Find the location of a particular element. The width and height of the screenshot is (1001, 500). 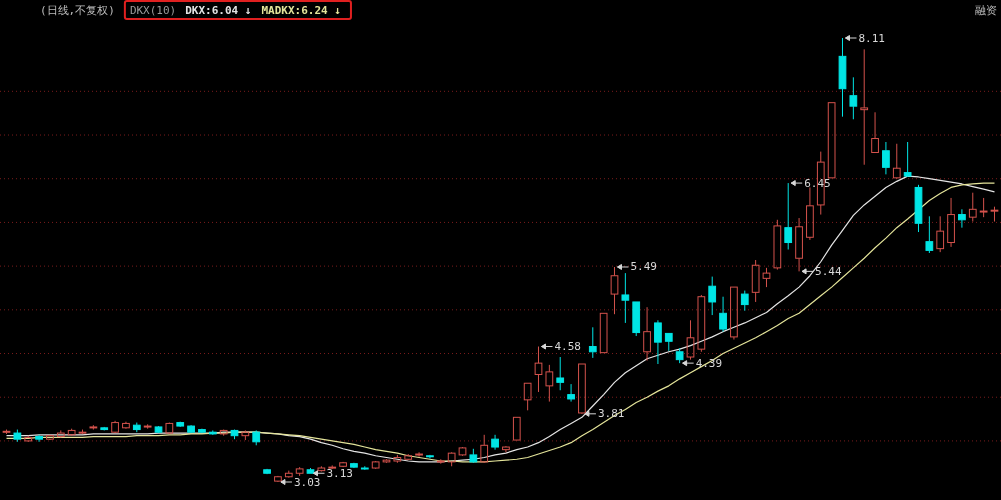

text: DKX:6.04 ↓ is located at coordinates (218, 10).